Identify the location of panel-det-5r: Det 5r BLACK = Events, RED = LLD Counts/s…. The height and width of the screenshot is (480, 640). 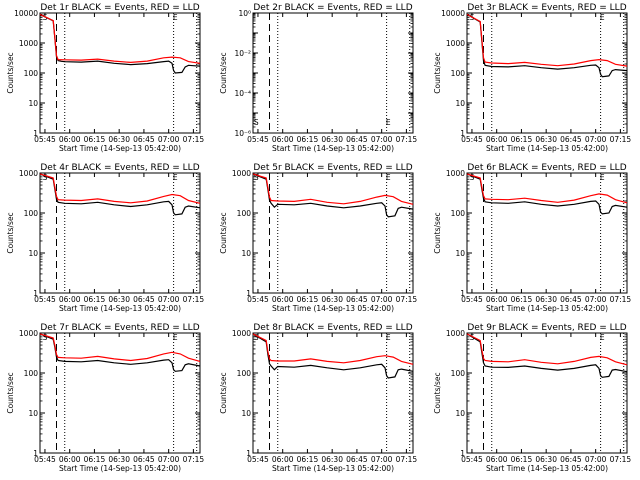
(318, 238).